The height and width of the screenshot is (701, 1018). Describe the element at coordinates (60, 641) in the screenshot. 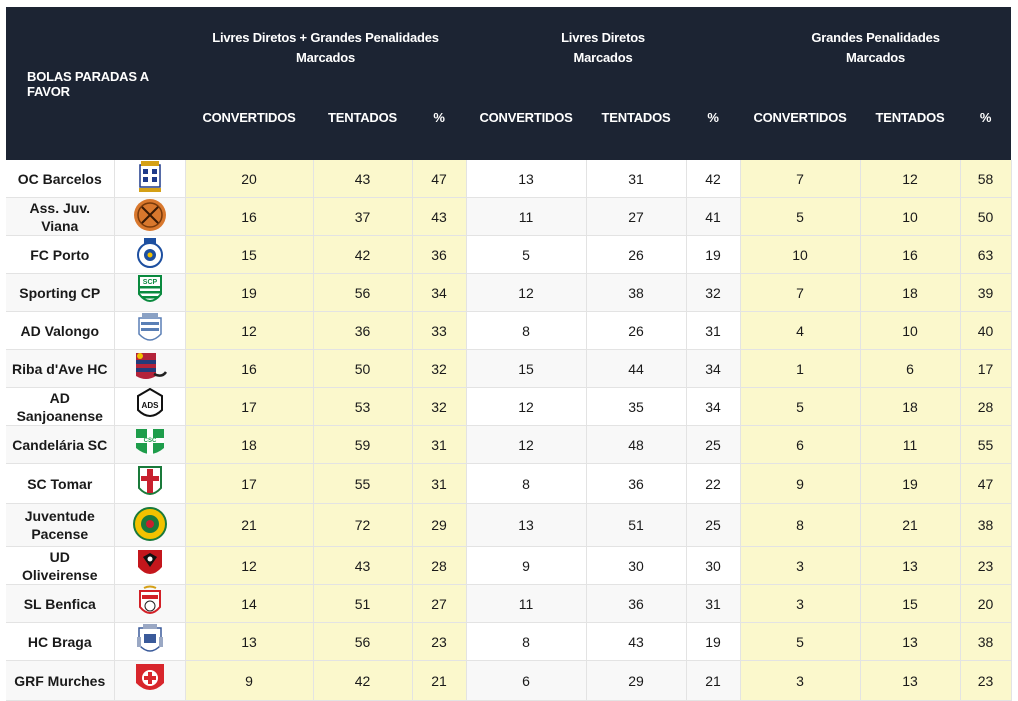

I see `team-name: HC Braga` at that location.